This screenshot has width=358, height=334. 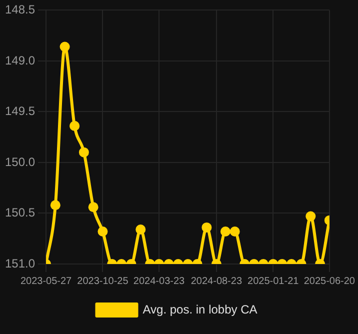 What do you see at coordinates (103, 281) in the screenshot?
I see `x-tick-label: 2023-10-25` at bounding box center [103, 281].